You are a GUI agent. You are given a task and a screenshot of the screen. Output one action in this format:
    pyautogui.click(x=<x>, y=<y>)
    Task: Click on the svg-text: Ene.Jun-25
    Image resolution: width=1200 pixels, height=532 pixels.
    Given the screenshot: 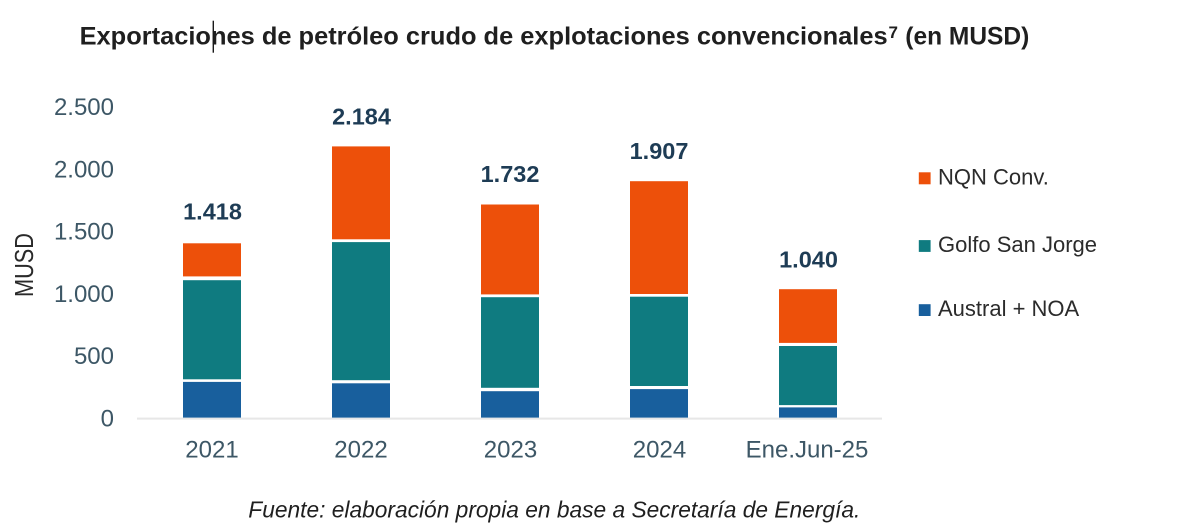 What is the action you would take?
    pyautogui.click(x=807, y=450)
    